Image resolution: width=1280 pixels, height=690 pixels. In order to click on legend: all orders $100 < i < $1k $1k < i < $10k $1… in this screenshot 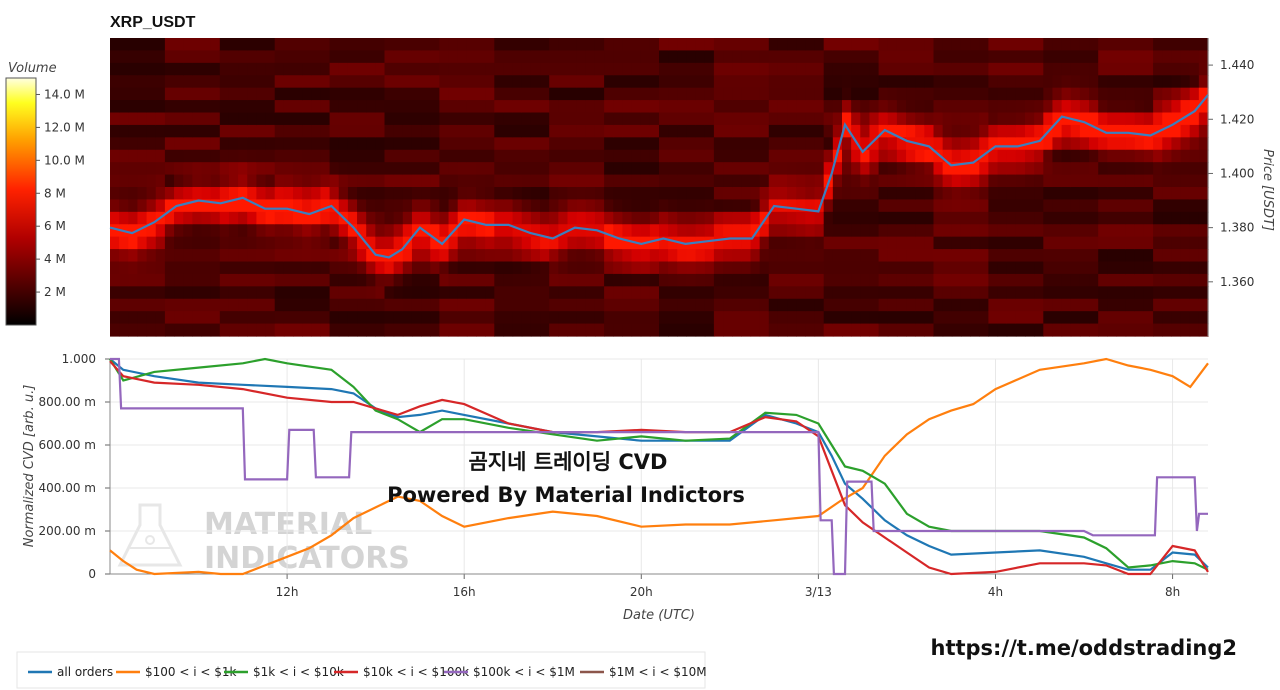, I will do `click(367, 672)`.